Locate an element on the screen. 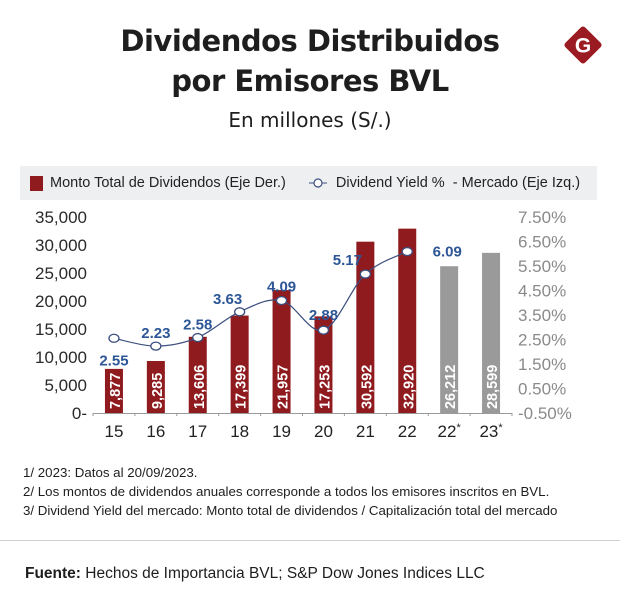 Image resolution: width=620 pixels, height=608 pixels. y-left-tick-label: 25,000 is located at coordinates (61, 273).